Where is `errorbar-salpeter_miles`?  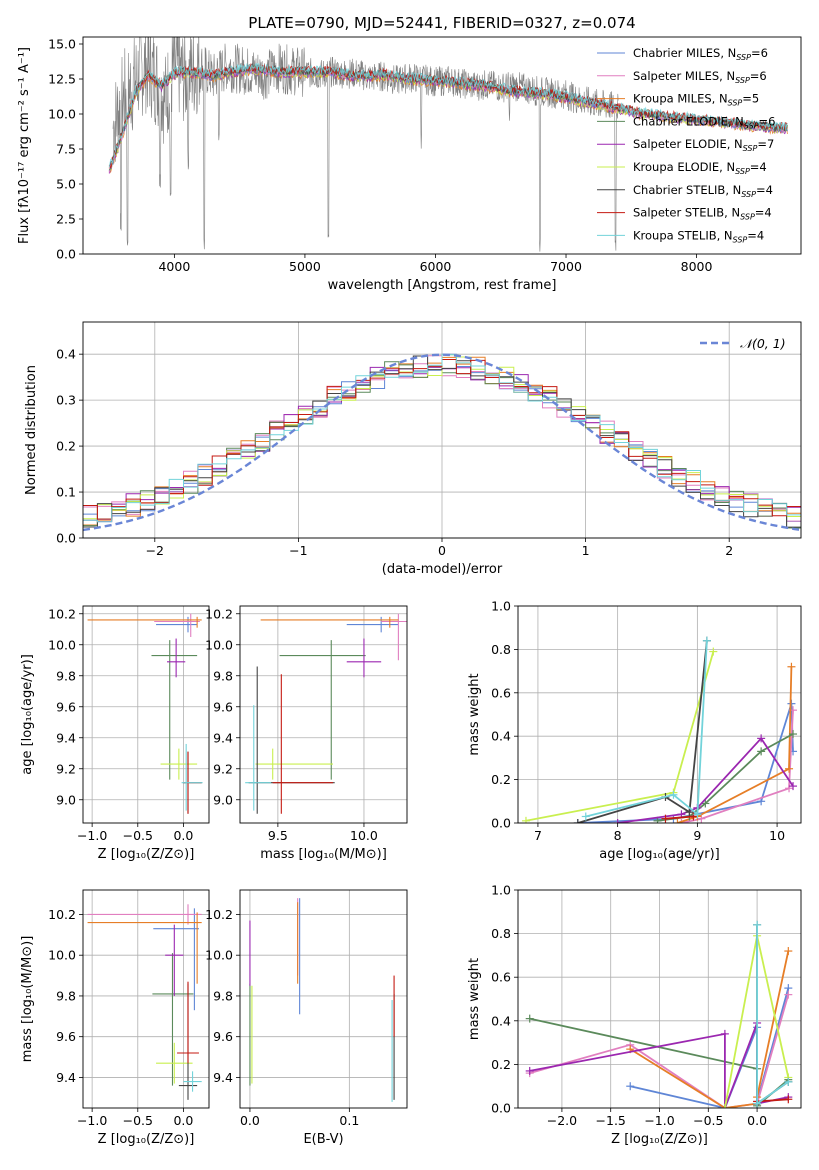
errorbar-salpeter_miles is located at coordinates (177, 625).